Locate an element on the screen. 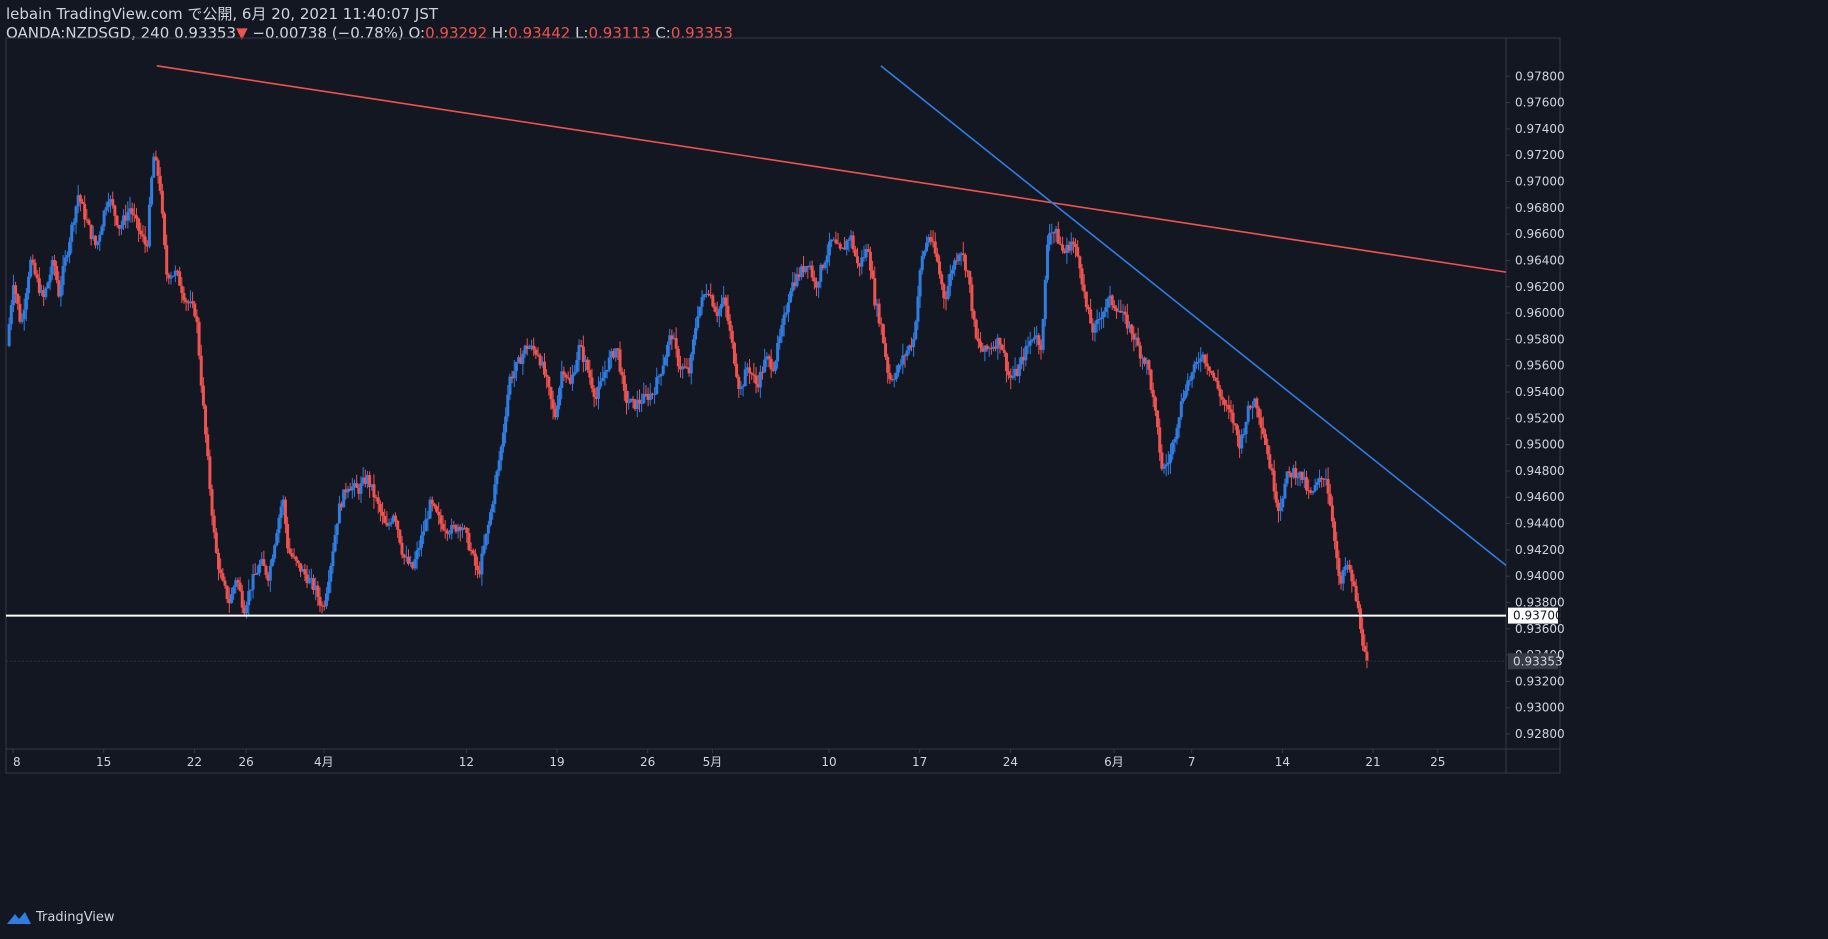 The height and width of the screenshot is (939, 1828). x-tick-label: 15 is located at coordinates (103, 762).